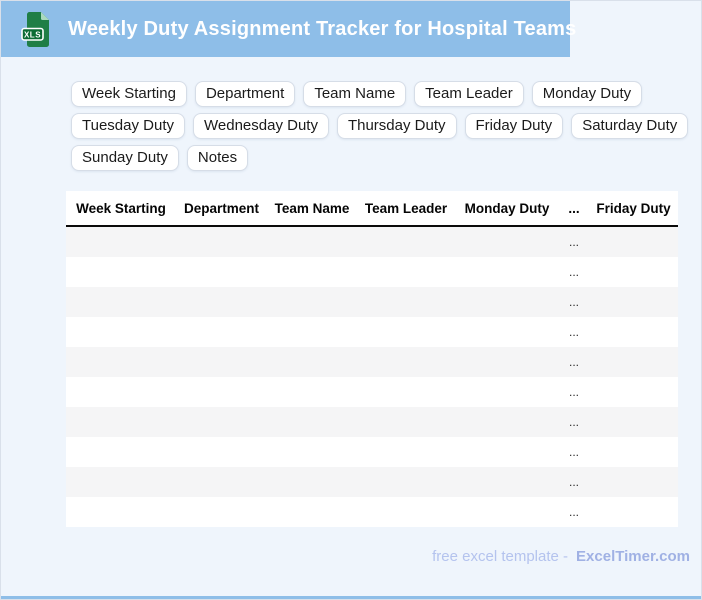 This screenshot has width=702, height=600. Describe the element at coordinates (312, 208) in the screenshot. I see `column-header-team-name: Team Name` at that location.